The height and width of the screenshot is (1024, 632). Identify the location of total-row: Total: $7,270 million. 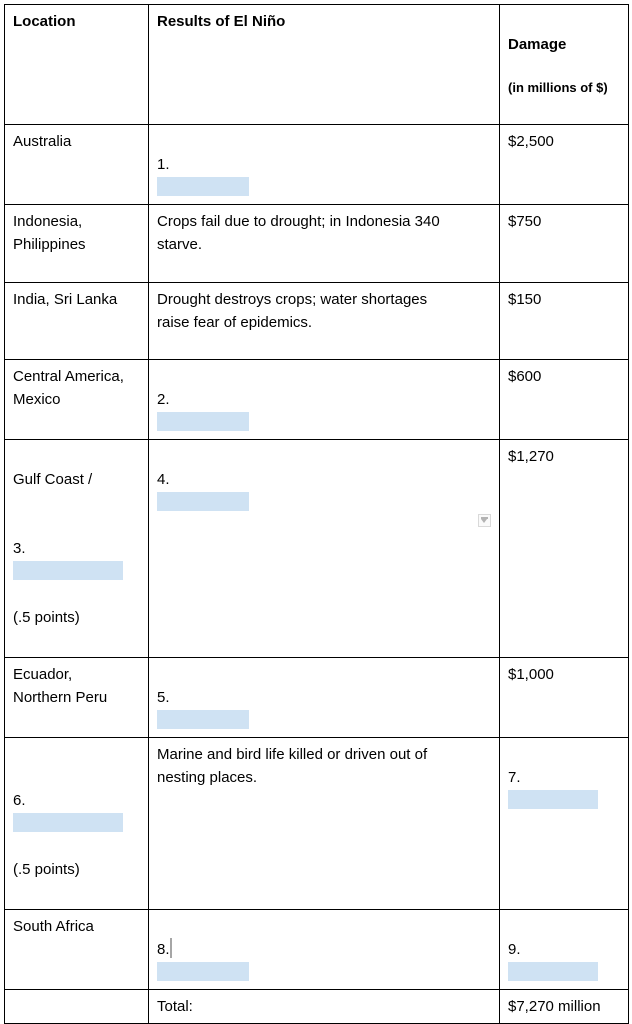
(316, 1006).